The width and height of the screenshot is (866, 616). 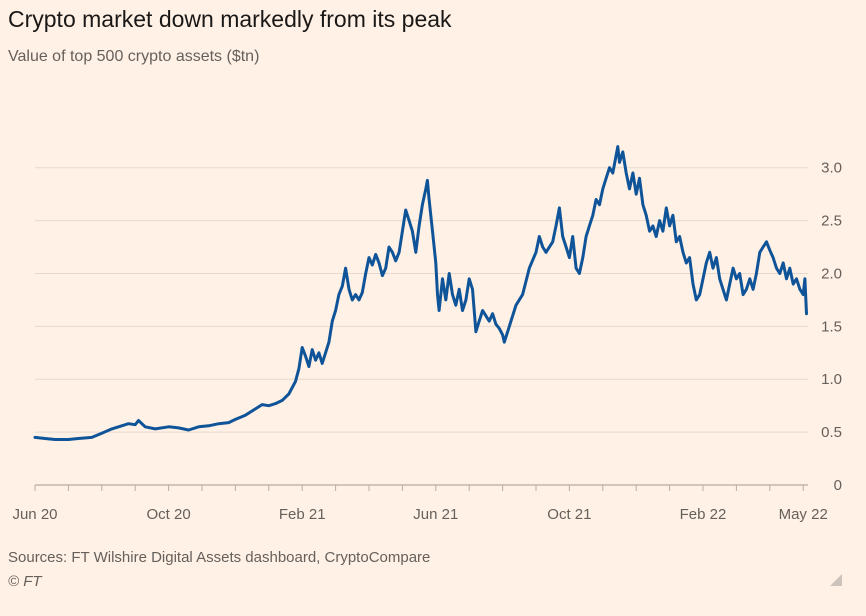 I want to click on x-tick-label: Jun 21, so click(x=435, y=514).